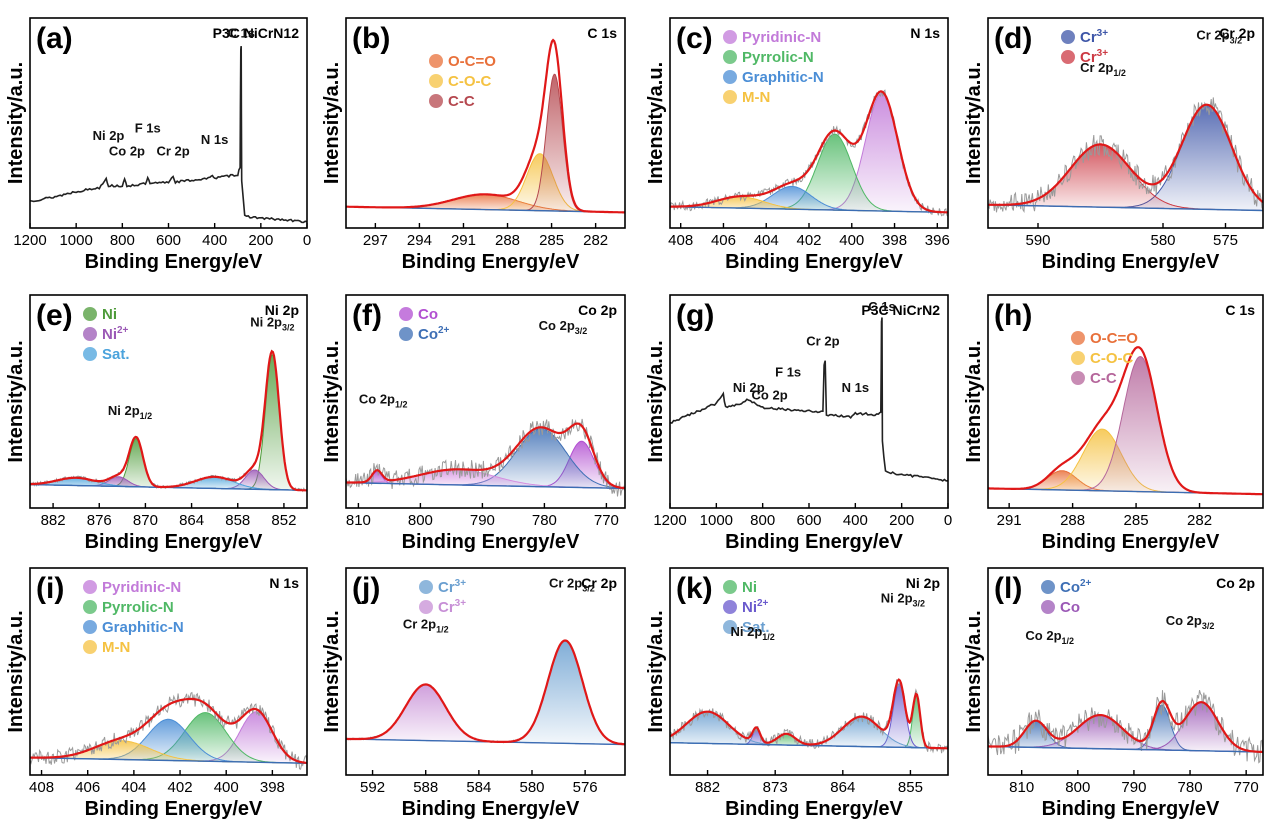  I want to click on panel-label: (a), so click(54, 38).